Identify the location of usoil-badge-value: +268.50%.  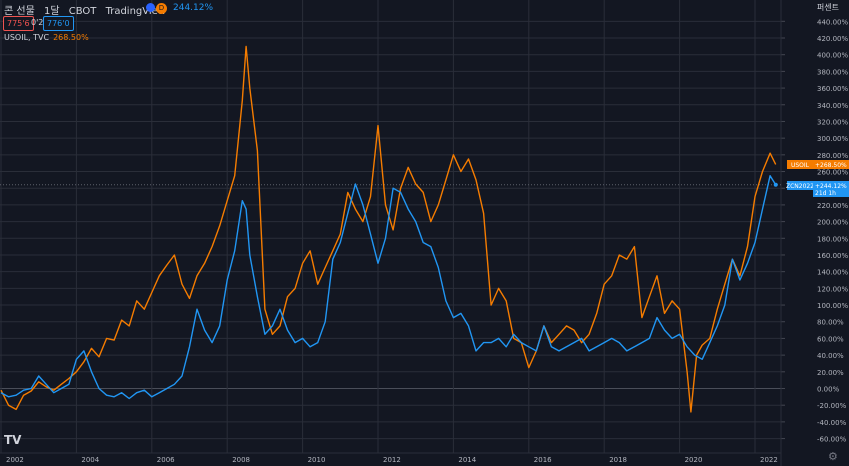
(831, 165).